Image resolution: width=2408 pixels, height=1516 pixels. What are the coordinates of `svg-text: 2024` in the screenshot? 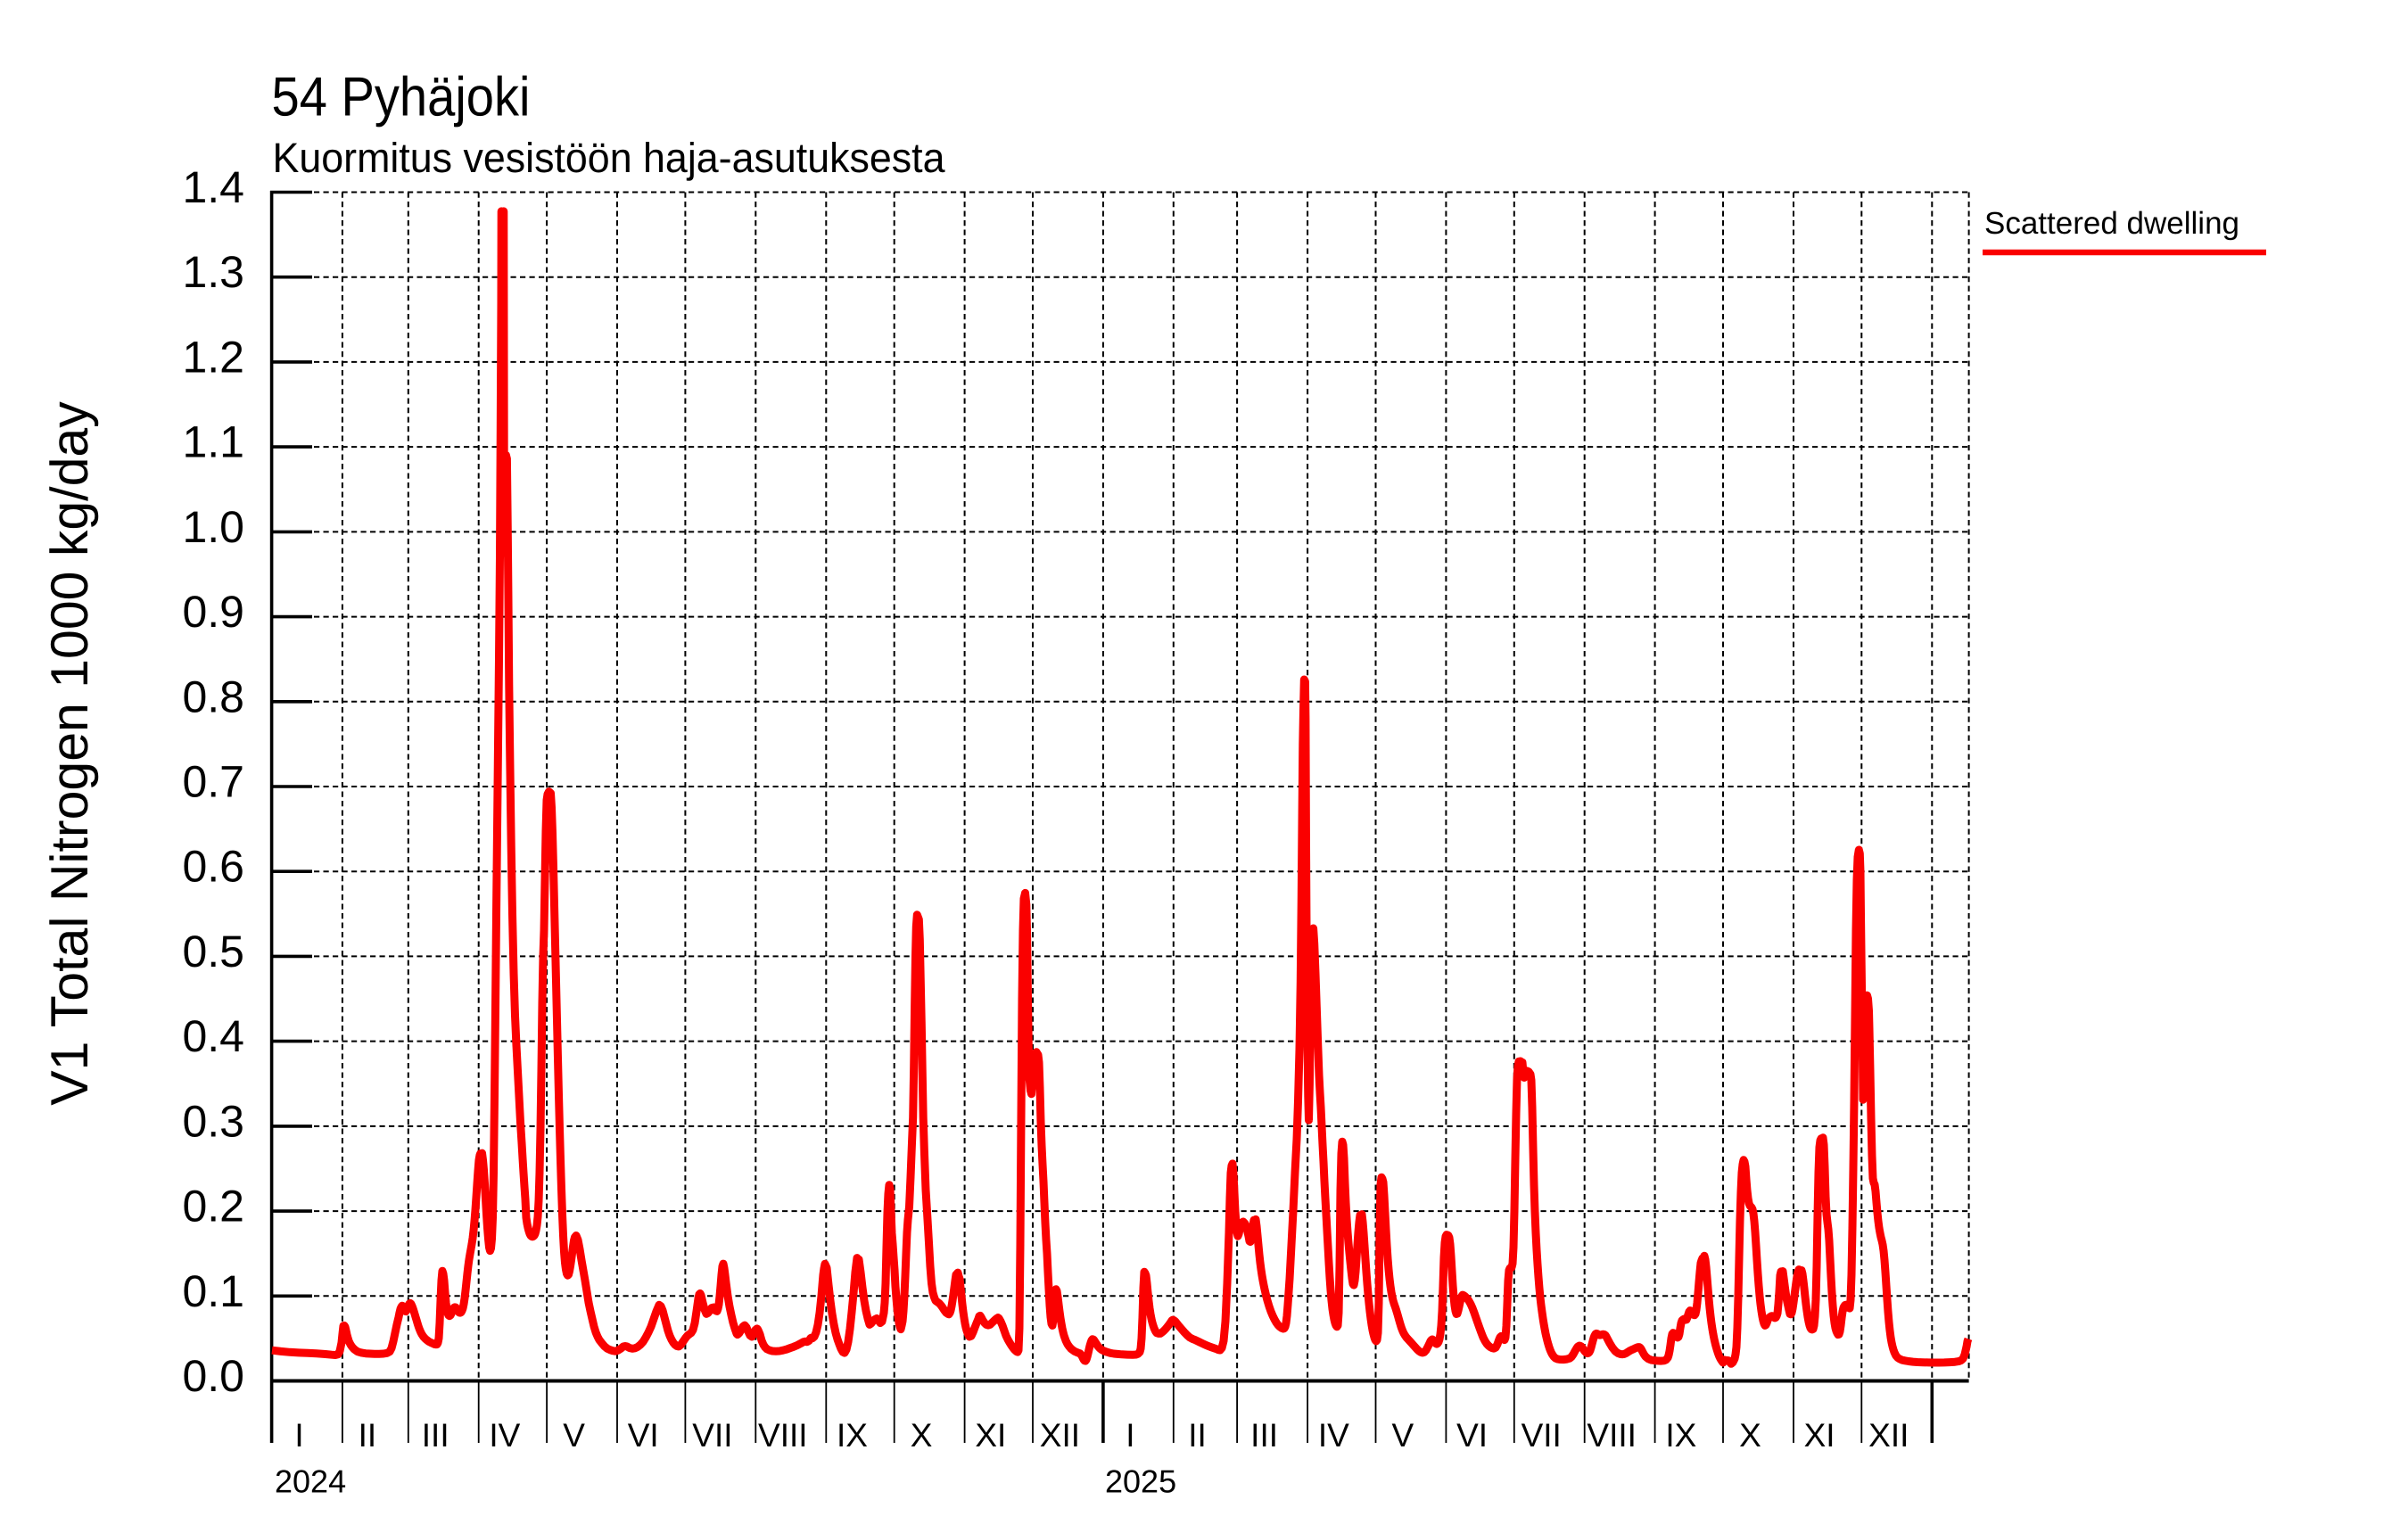 It's located at (310, 1481).